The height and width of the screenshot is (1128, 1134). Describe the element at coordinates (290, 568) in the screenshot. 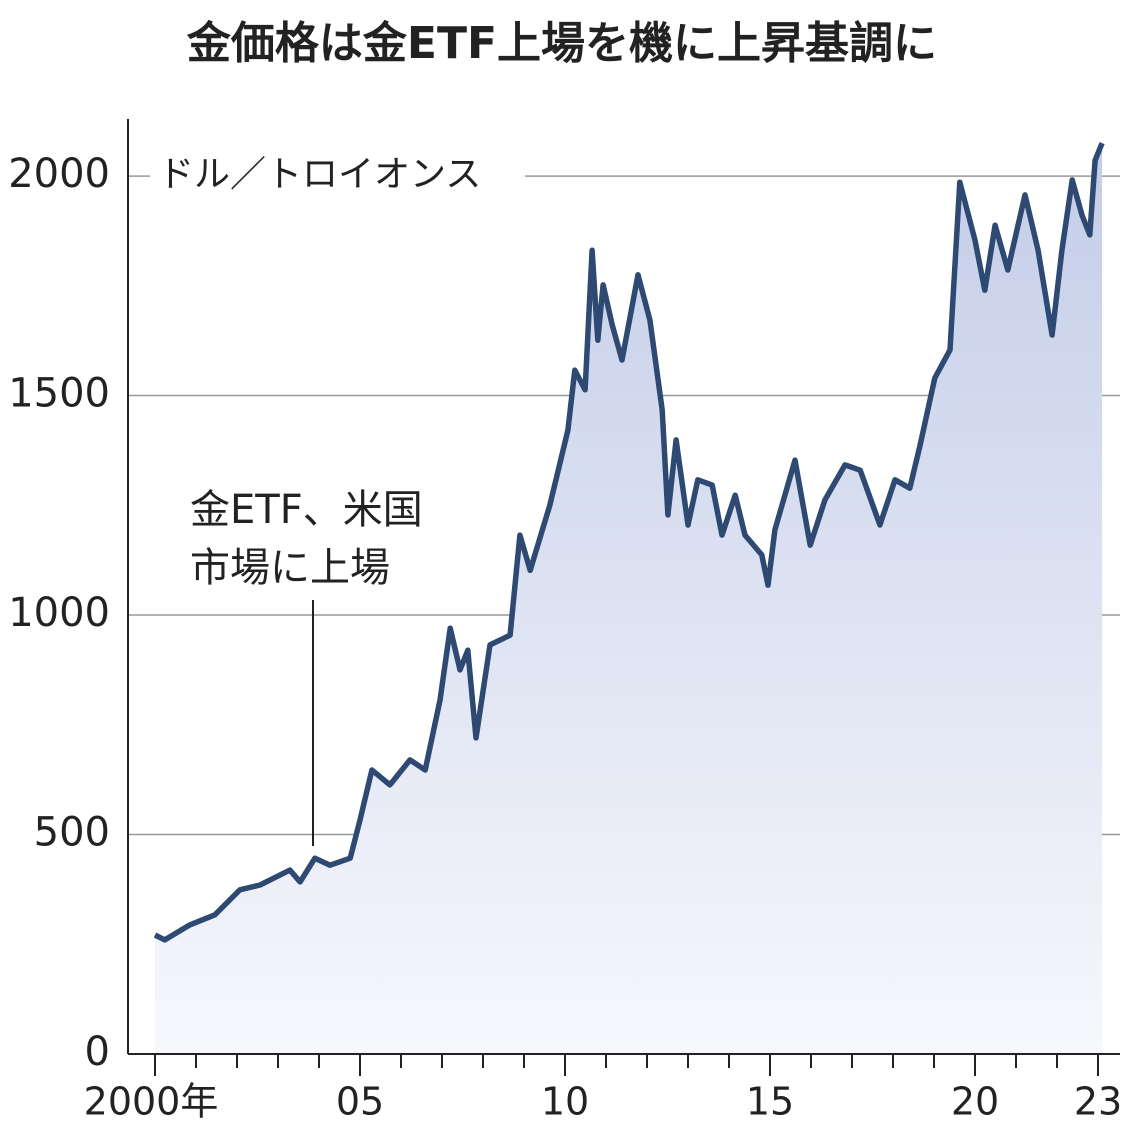

I see `annotation-line-2: 市場に上場` at that location.